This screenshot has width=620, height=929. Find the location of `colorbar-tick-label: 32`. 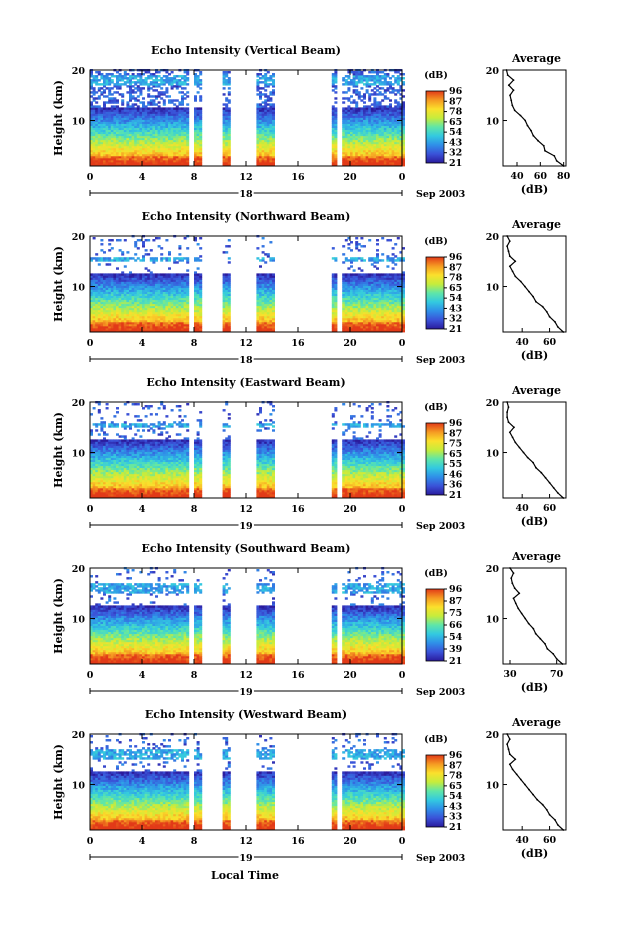

colorbar-tick-label: 32 is located at coordinates (455, 153).